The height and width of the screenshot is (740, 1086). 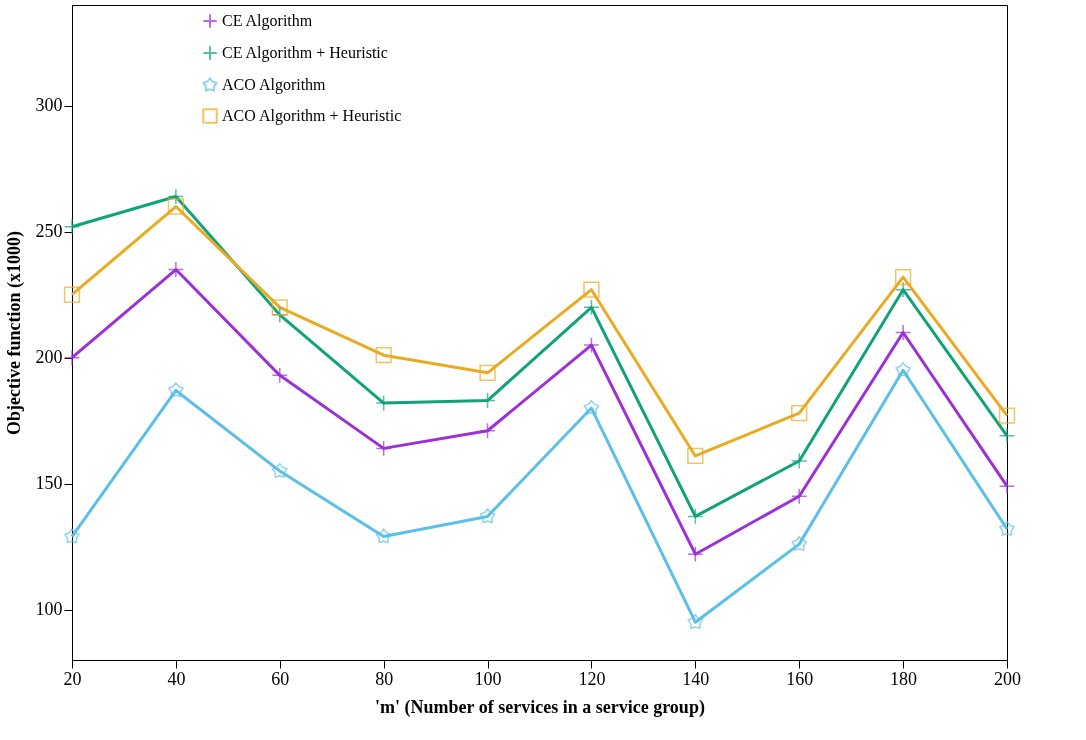 What do you see at coordinates (488, 678) in the screenshot?
I see `x-tick-label: 100` at bounding box center [488, 678].